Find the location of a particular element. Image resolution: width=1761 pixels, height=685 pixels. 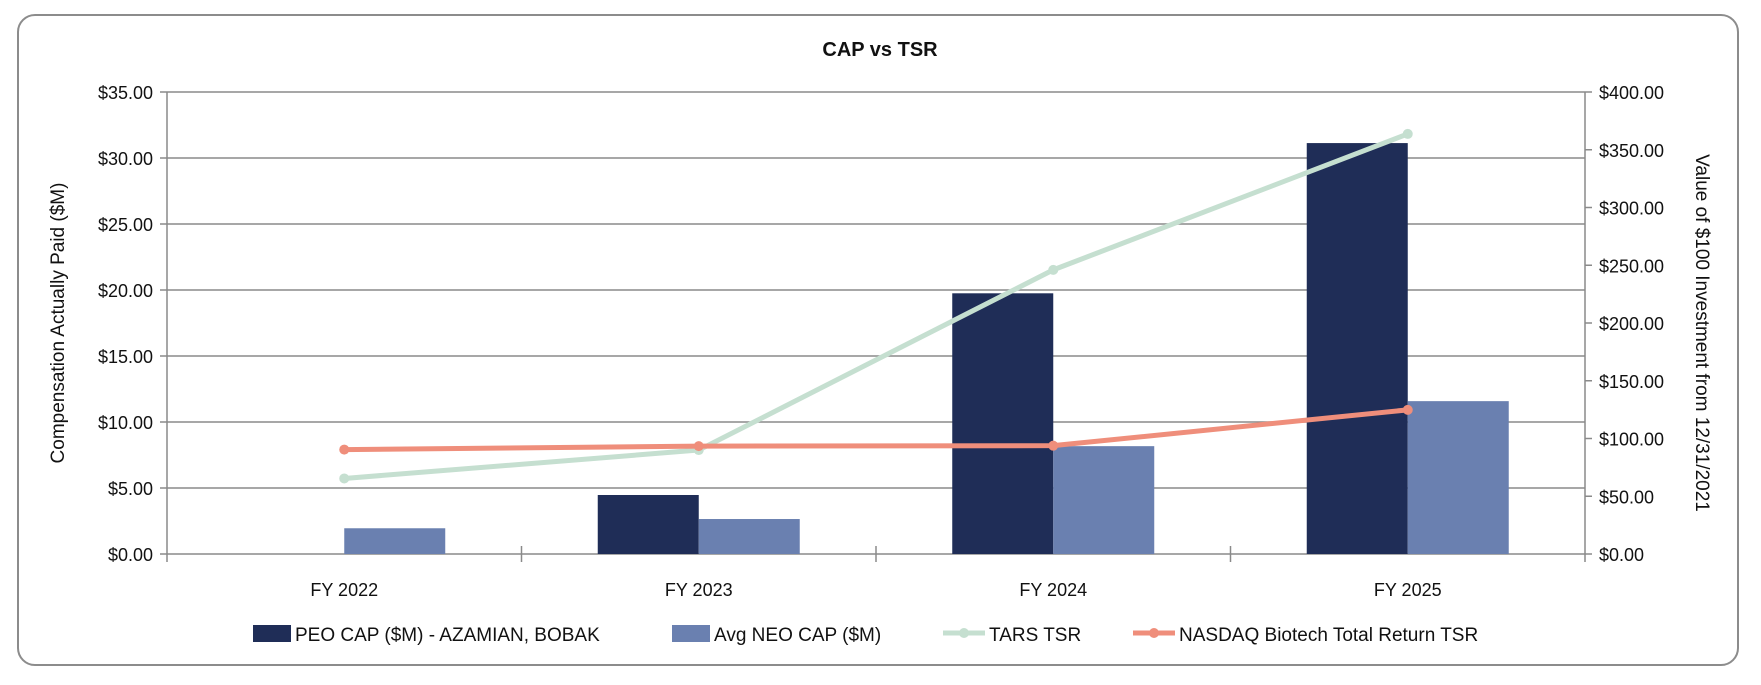

chart-title: CAP vs TSR is located at coordinates (880, 50).